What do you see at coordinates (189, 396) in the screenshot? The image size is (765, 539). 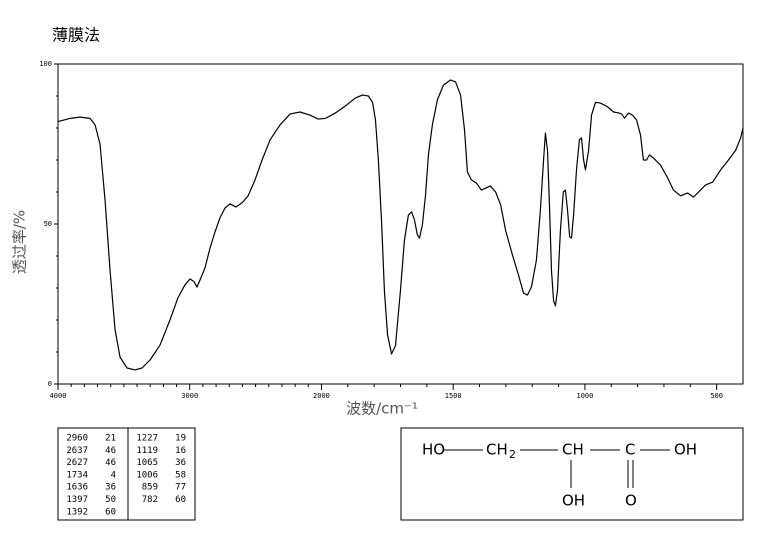 I see `x-tick-label: 3000` at bounding box center [189, 396].